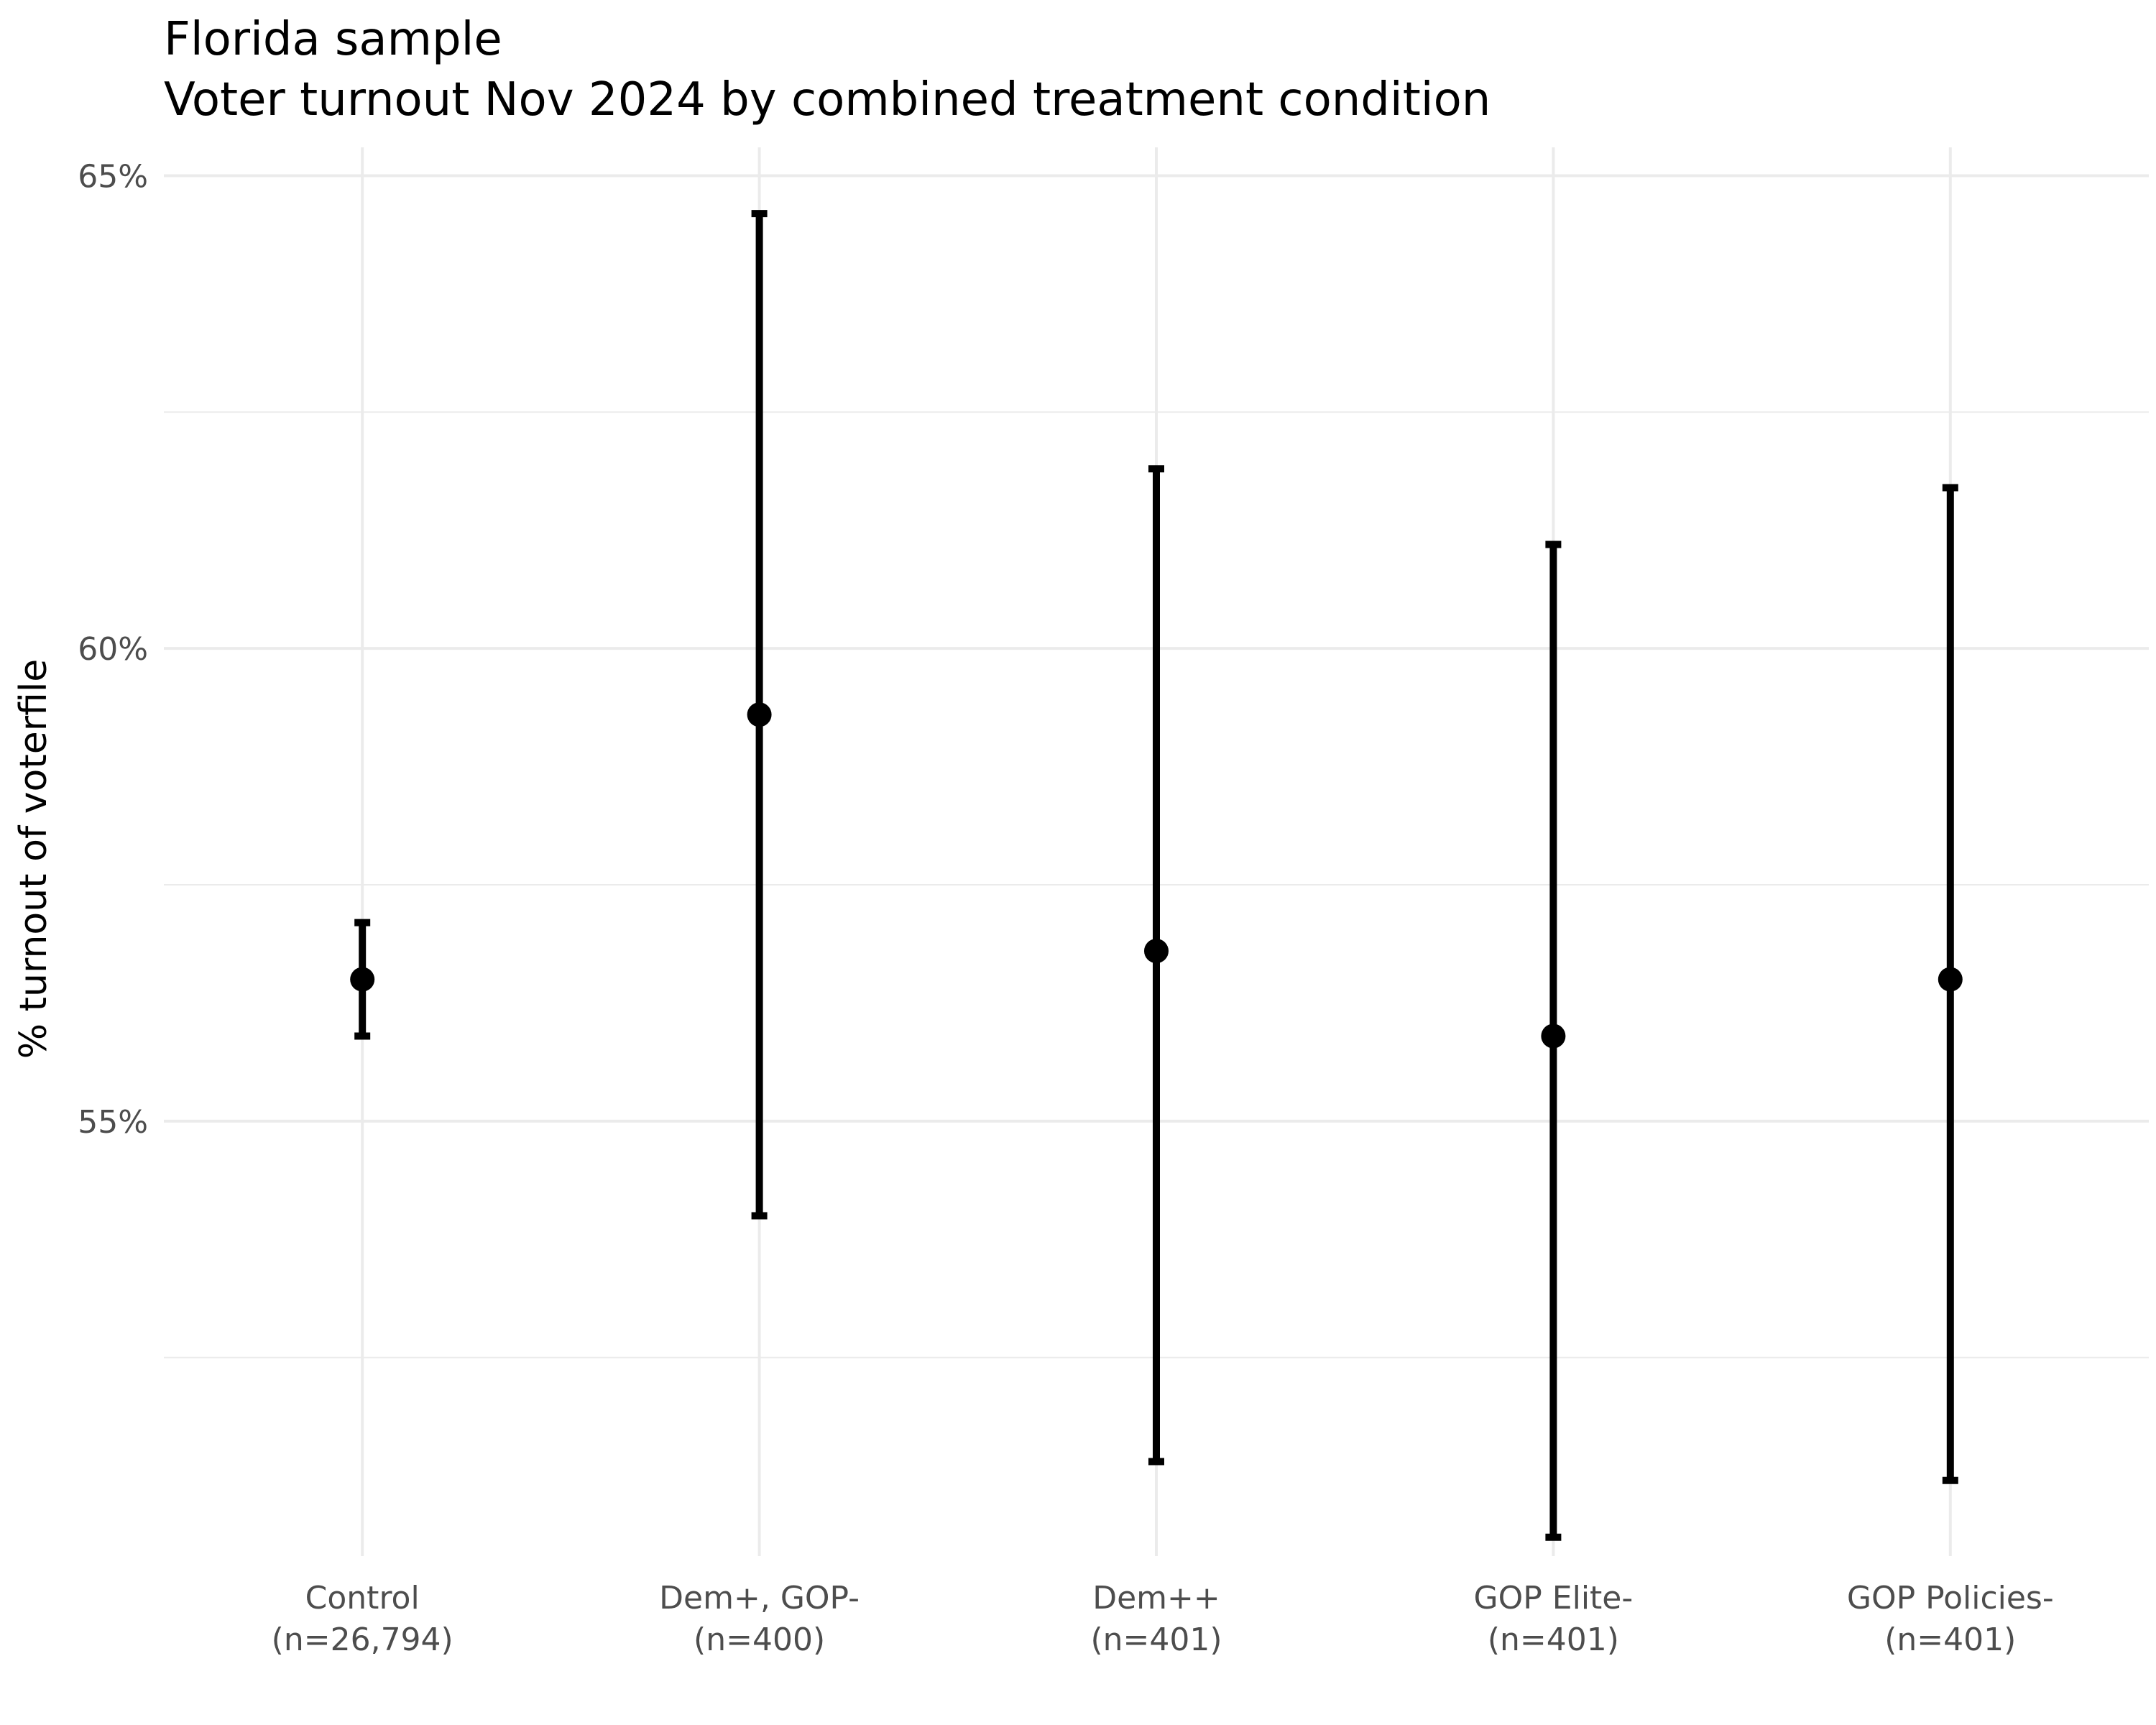  What do you see at coordinates (1951, 1598) in the screenshot?
I see `x-tick-label: GOP Policies-` at bounding box center [1951, 1598].